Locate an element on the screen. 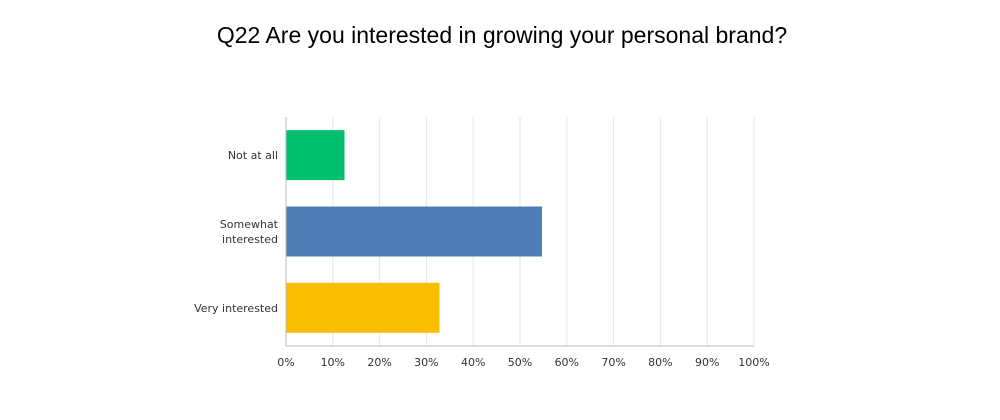 The width and height of the screenshot is (1000, 420). category-label: Somewhat is located at coordinates (249, 224).